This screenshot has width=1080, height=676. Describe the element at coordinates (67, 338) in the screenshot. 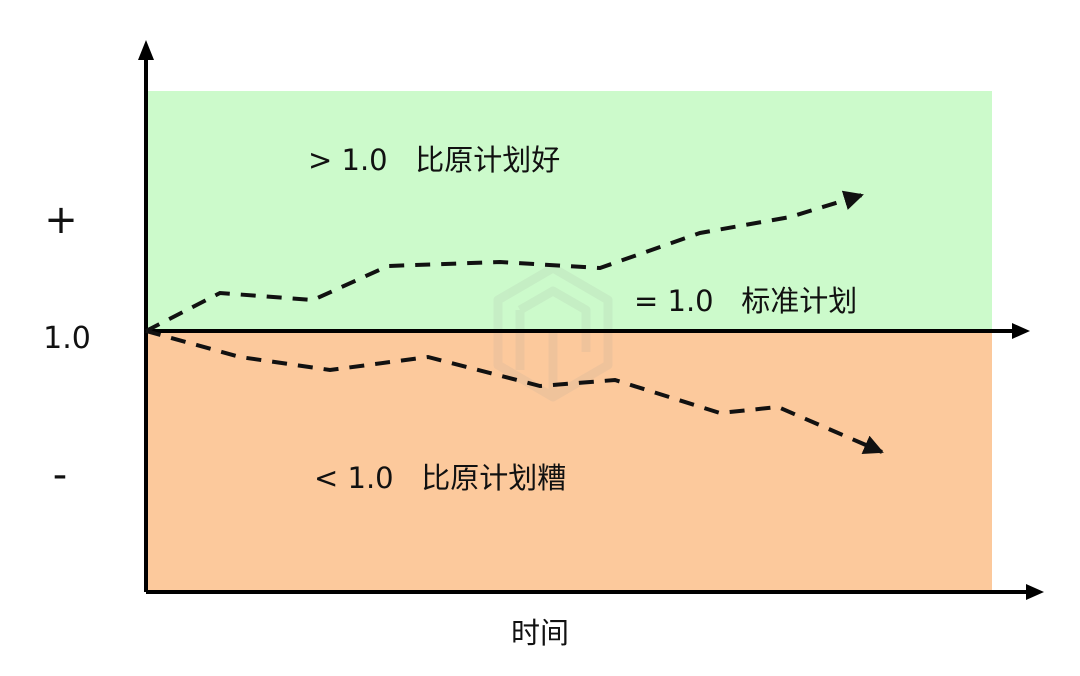

I see `y-axis-baseline-label: 1.0` at that location.